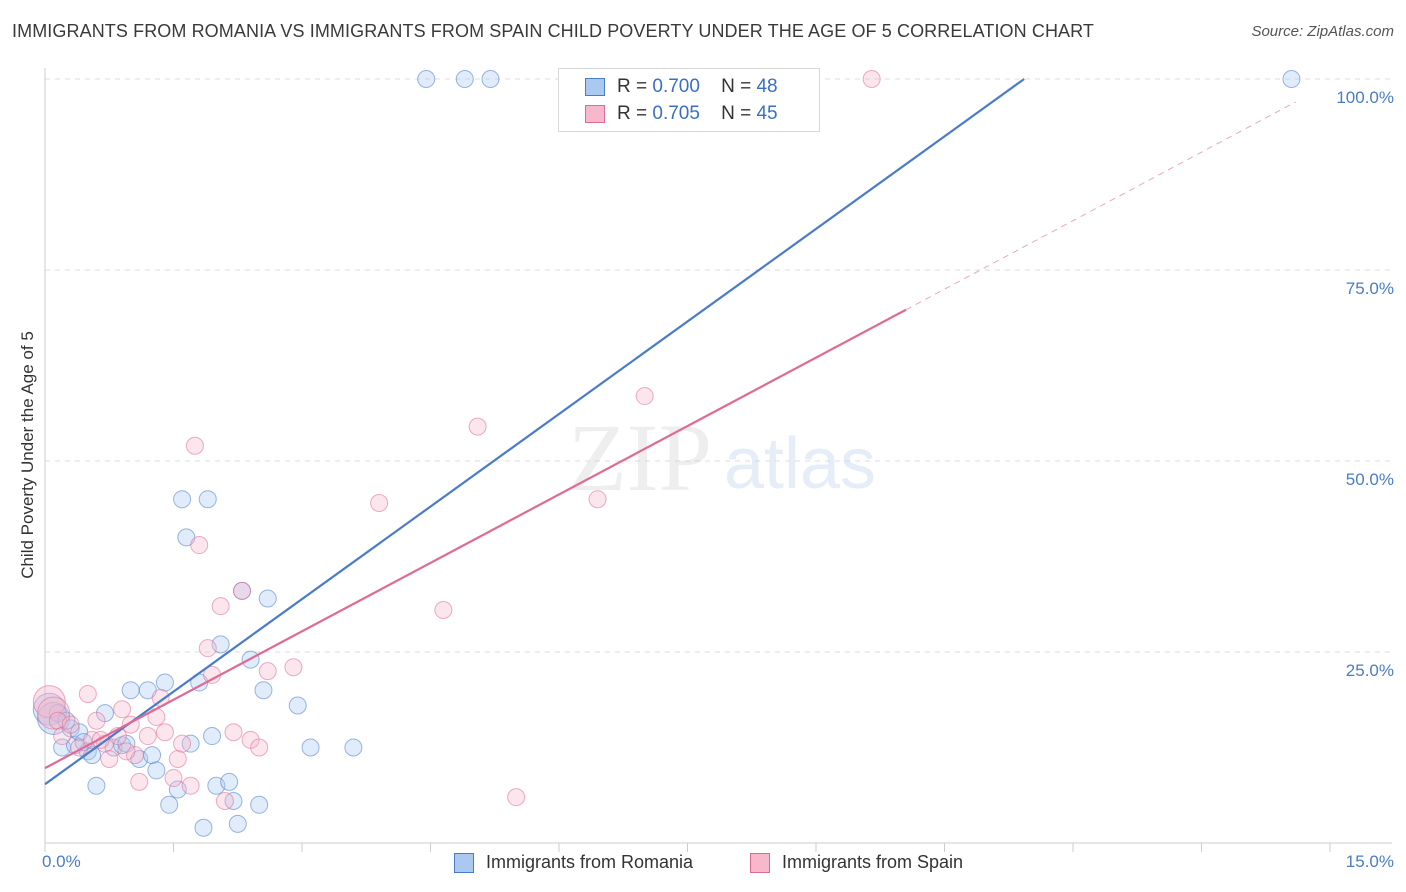  Describe the element at coordinates (1369, 288) in the screenshot. I see `y-tick-75: 75.0%` at that location.